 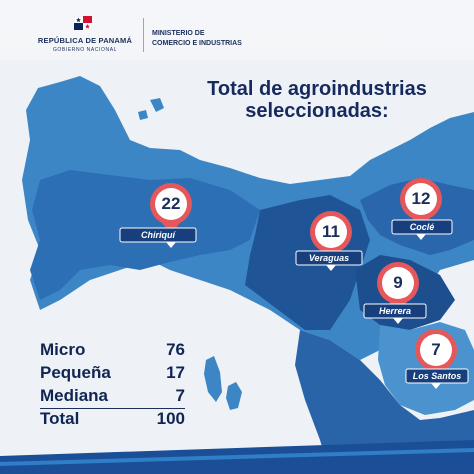 I want to click on header-divider, so click(x=143, y=35).